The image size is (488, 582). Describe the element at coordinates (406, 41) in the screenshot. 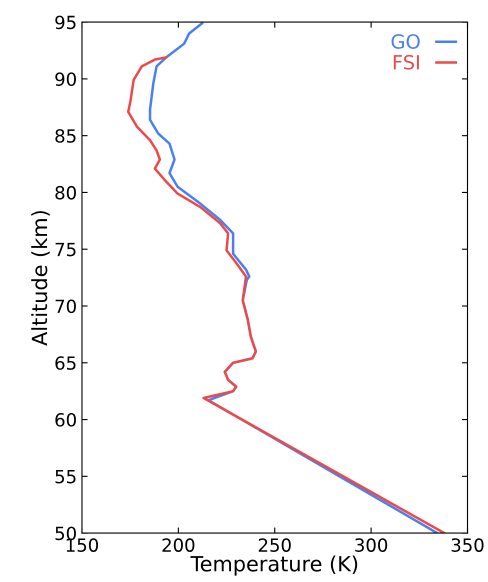

I see `legend-label: GO` at that location.